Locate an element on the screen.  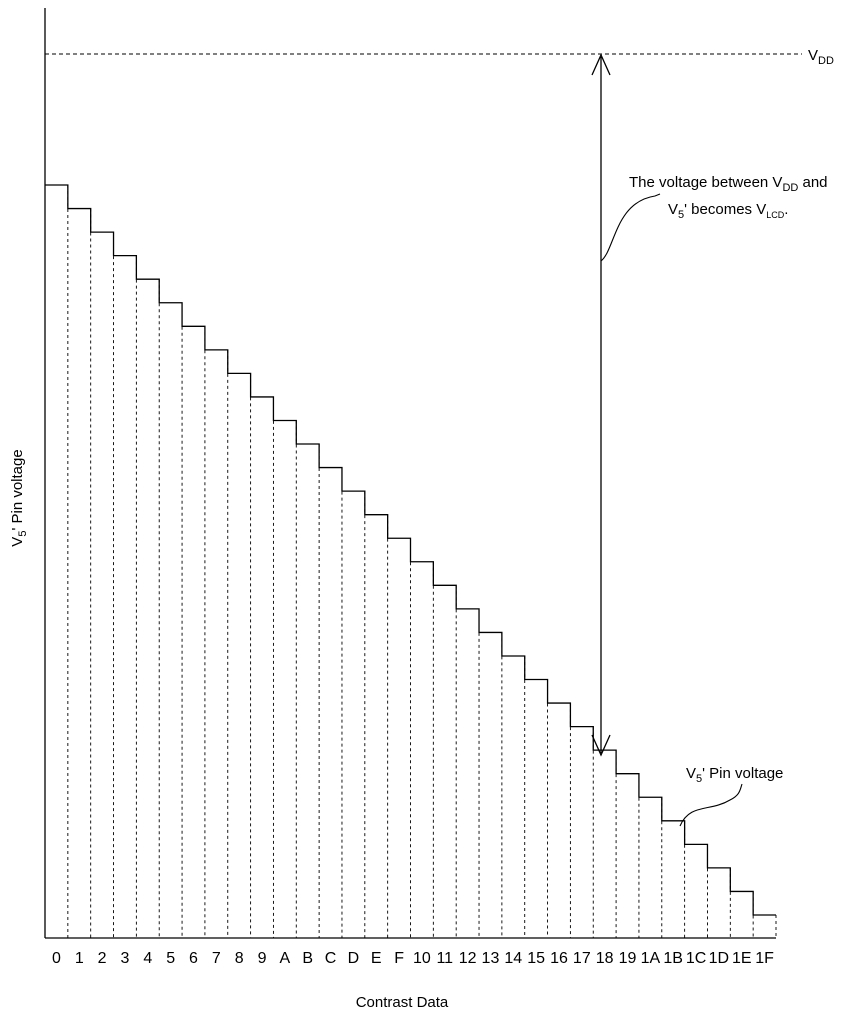
x-tick-label-1F: 1F is located at coordinates (764, 958).